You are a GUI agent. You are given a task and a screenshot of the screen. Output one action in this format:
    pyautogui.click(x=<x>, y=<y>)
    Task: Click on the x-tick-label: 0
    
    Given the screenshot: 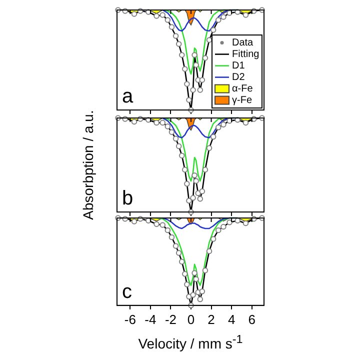 What is the action you would take?
    pyautogui.click(x=191, y=319)
    